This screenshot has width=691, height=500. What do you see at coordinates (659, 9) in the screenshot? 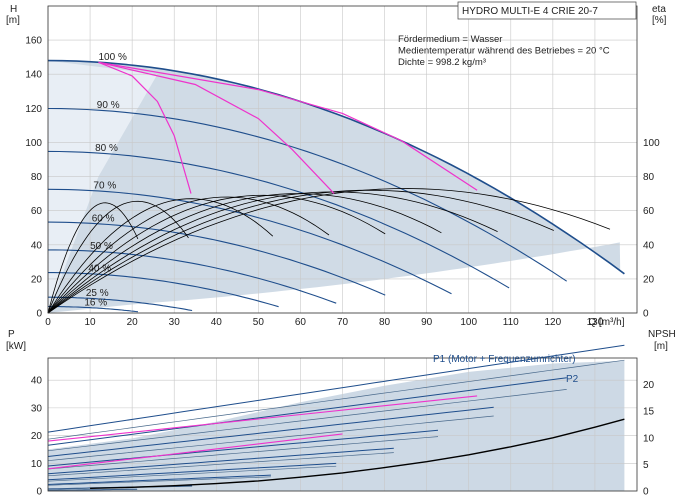
I see `eta-ylabel-right: eta` at bounding box center [659, 9].